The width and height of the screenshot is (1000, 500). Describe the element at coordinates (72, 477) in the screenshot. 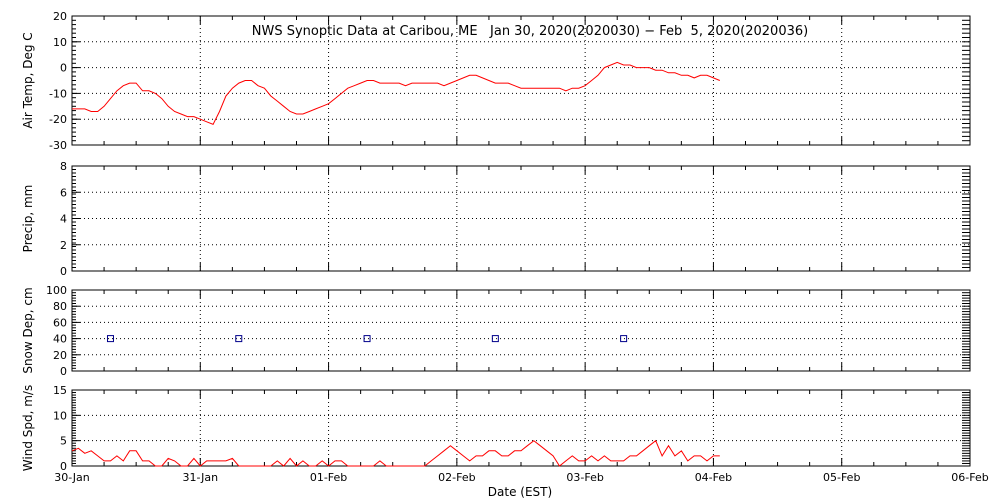

I see `x-tick-label: 30-Jan` at that location.